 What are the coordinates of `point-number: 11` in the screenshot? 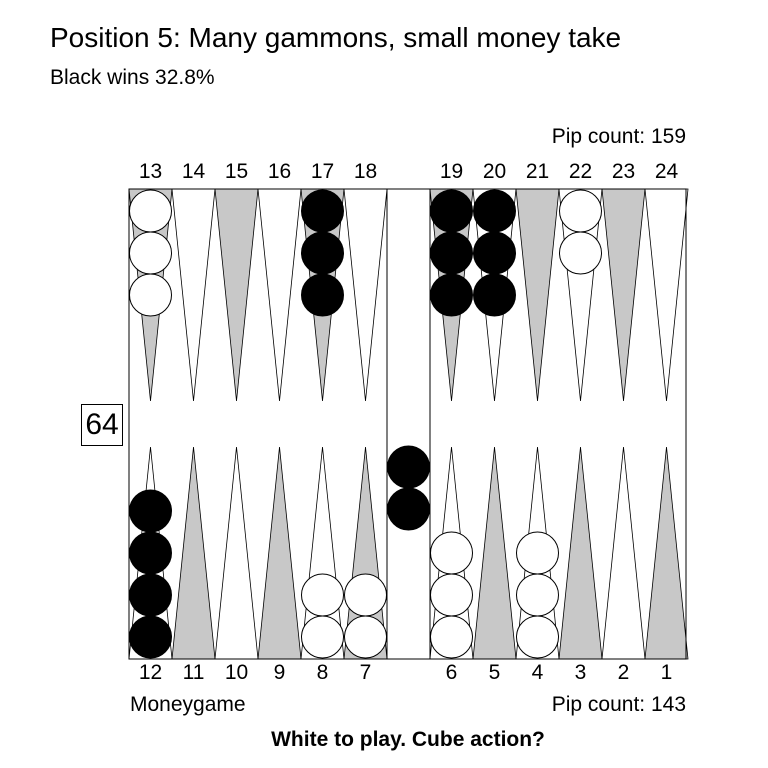 It's located at (193, 672).